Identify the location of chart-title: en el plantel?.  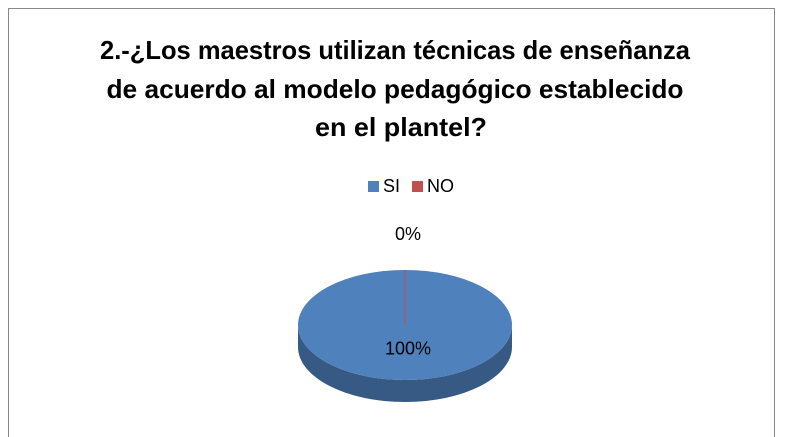
(401, 127).